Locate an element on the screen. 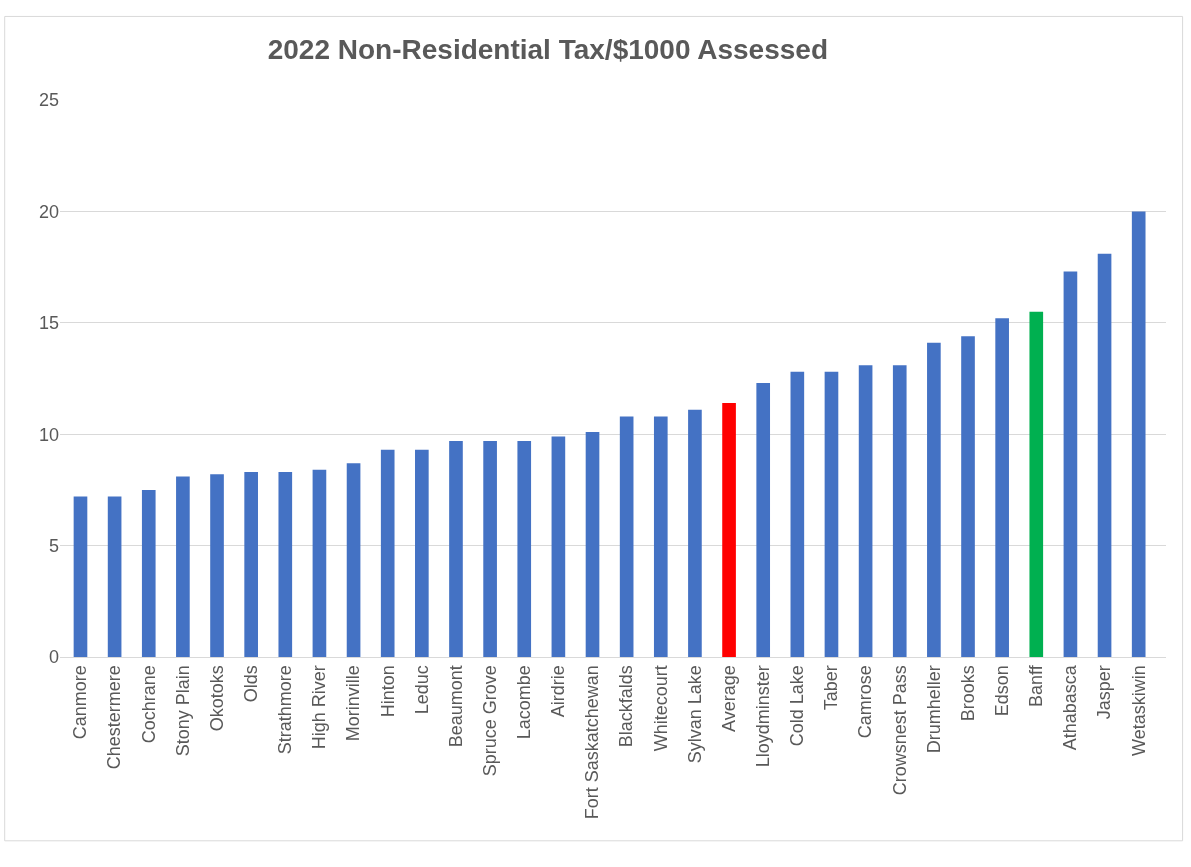  x-tick-label: Brooks is located at coordinates (967, 693).